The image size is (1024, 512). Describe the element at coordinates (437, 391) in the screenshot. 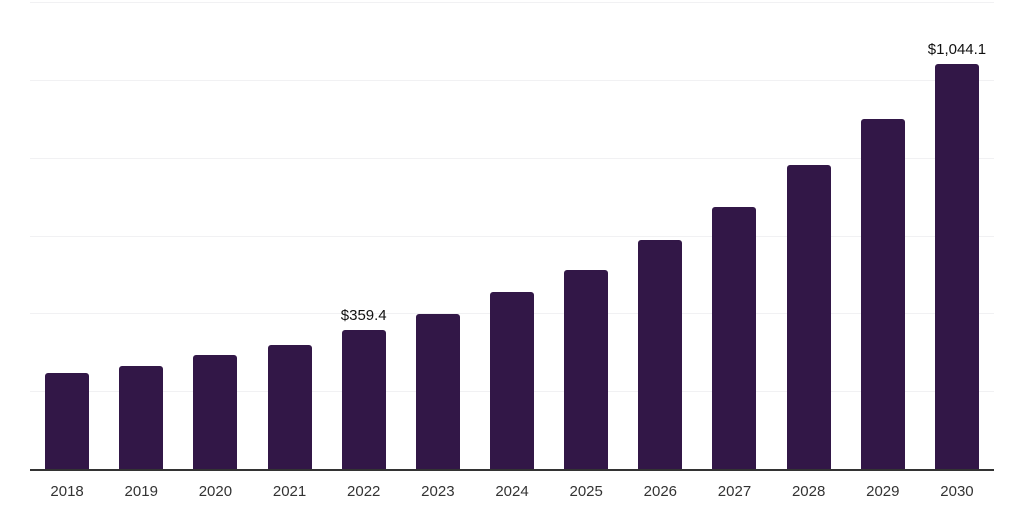

I see `bar-2023` at that location.